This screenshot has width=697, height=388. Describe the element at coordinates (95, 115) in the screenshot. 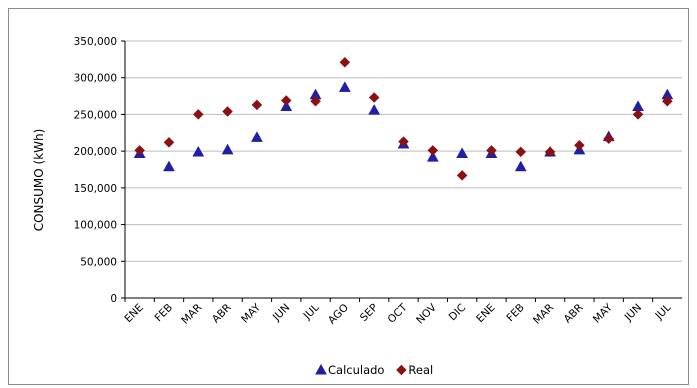

I see `y-tick-label: 250,000` at that location.